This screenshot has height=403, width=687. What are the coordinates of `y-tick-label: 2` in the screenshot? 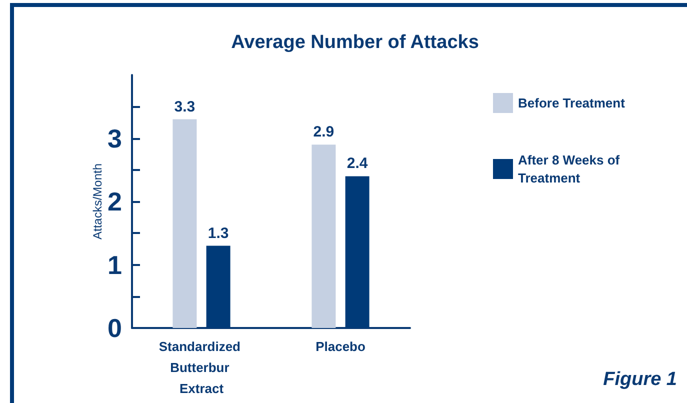 It's located at (115, 201).